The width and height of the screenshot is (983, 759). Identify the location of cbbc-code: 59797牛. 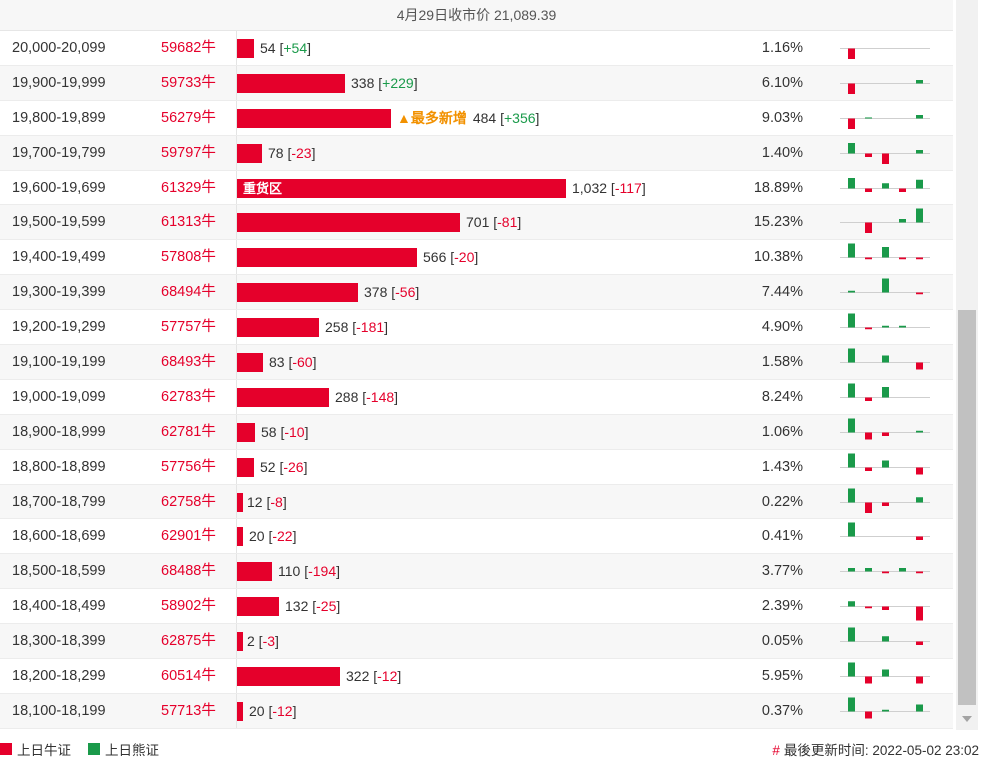
(188, 152).